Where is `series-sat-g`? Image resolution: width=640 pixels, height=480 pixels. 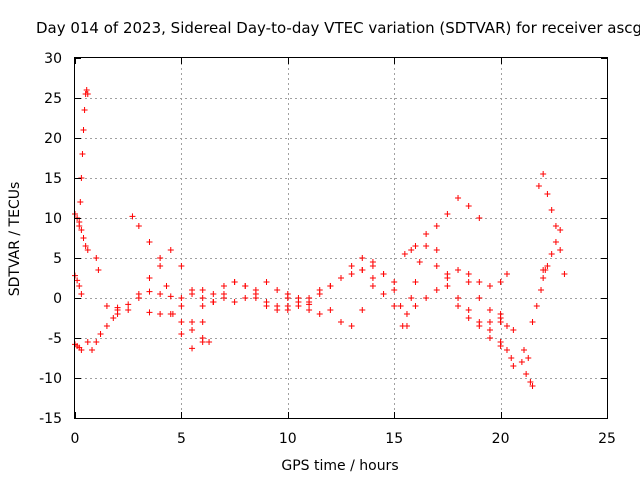 series-sat-g is located at coordinates (167, 282).